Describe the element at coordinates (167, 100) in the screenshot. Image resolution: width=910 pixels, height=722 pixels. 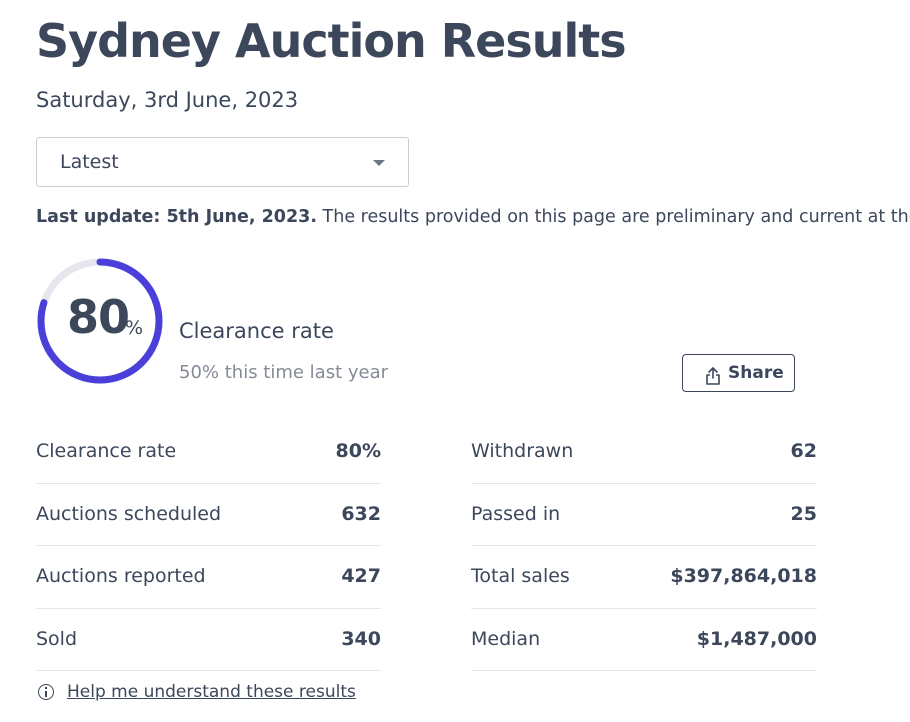
I see `auction-date: Saturday, 3rd June, 2023` at that location.